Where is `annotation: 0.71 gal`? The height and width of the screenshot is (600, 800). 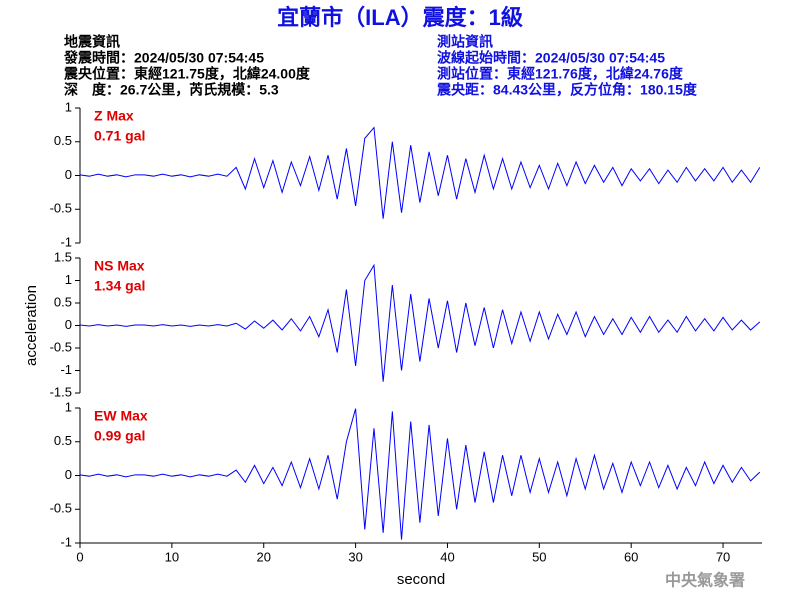
annotation: 0.71 gal is located at coordinates (119, 136).